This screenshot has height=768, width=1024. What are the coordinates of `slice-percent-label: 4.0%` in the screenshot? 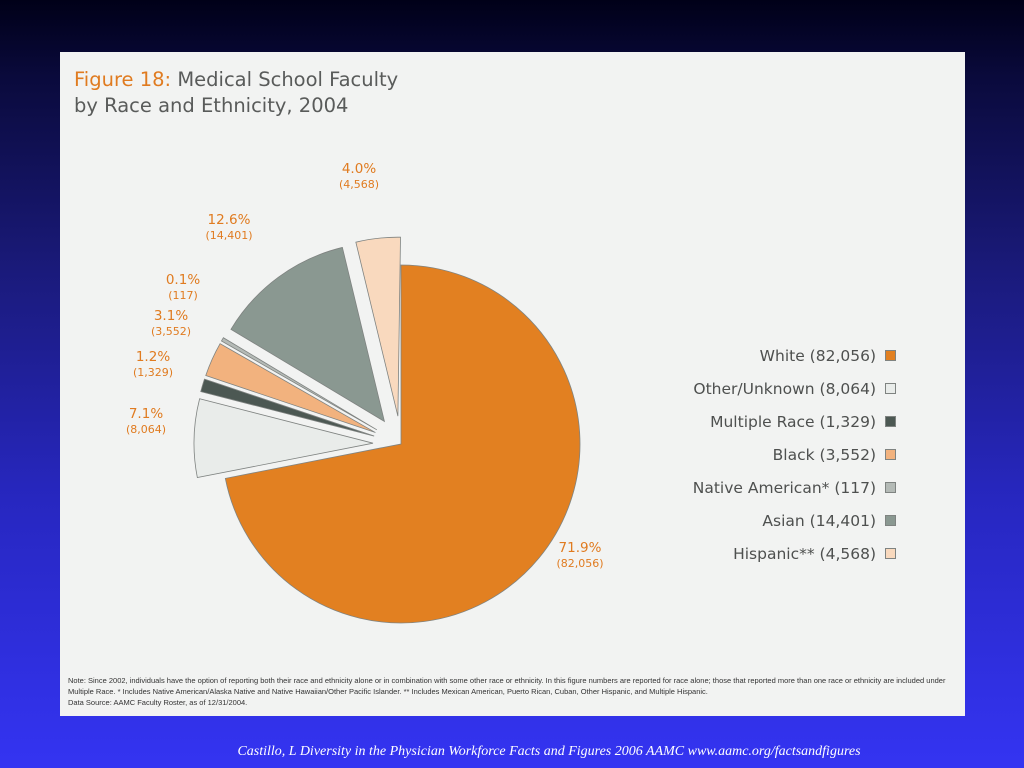 It's located at (359, 169).